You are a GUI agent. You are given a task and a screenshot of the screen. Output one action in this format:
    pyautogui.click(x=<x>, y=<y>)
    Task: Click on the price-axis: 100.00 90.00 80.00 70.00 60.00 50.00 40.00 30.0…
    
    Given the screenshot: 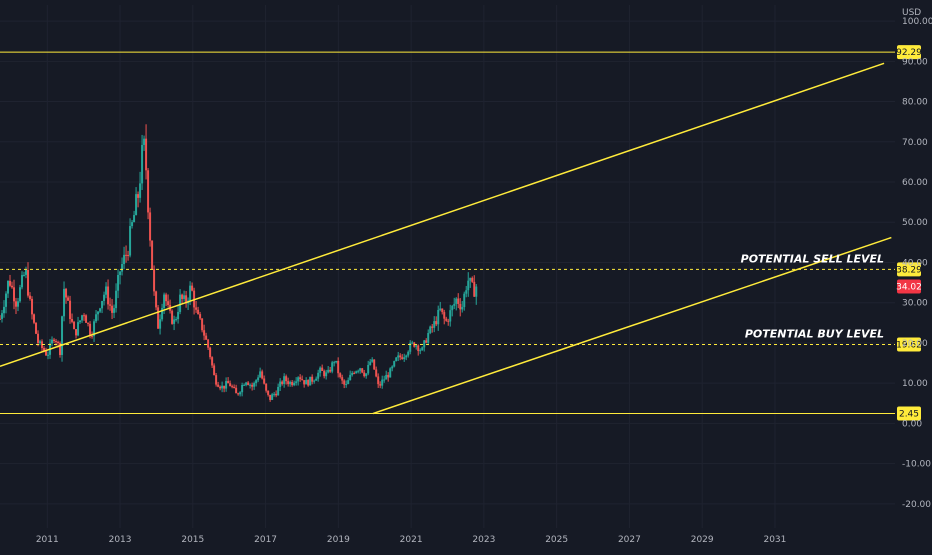 What is the action you would take?
    pyautogui.click(x=917, y=263)
    